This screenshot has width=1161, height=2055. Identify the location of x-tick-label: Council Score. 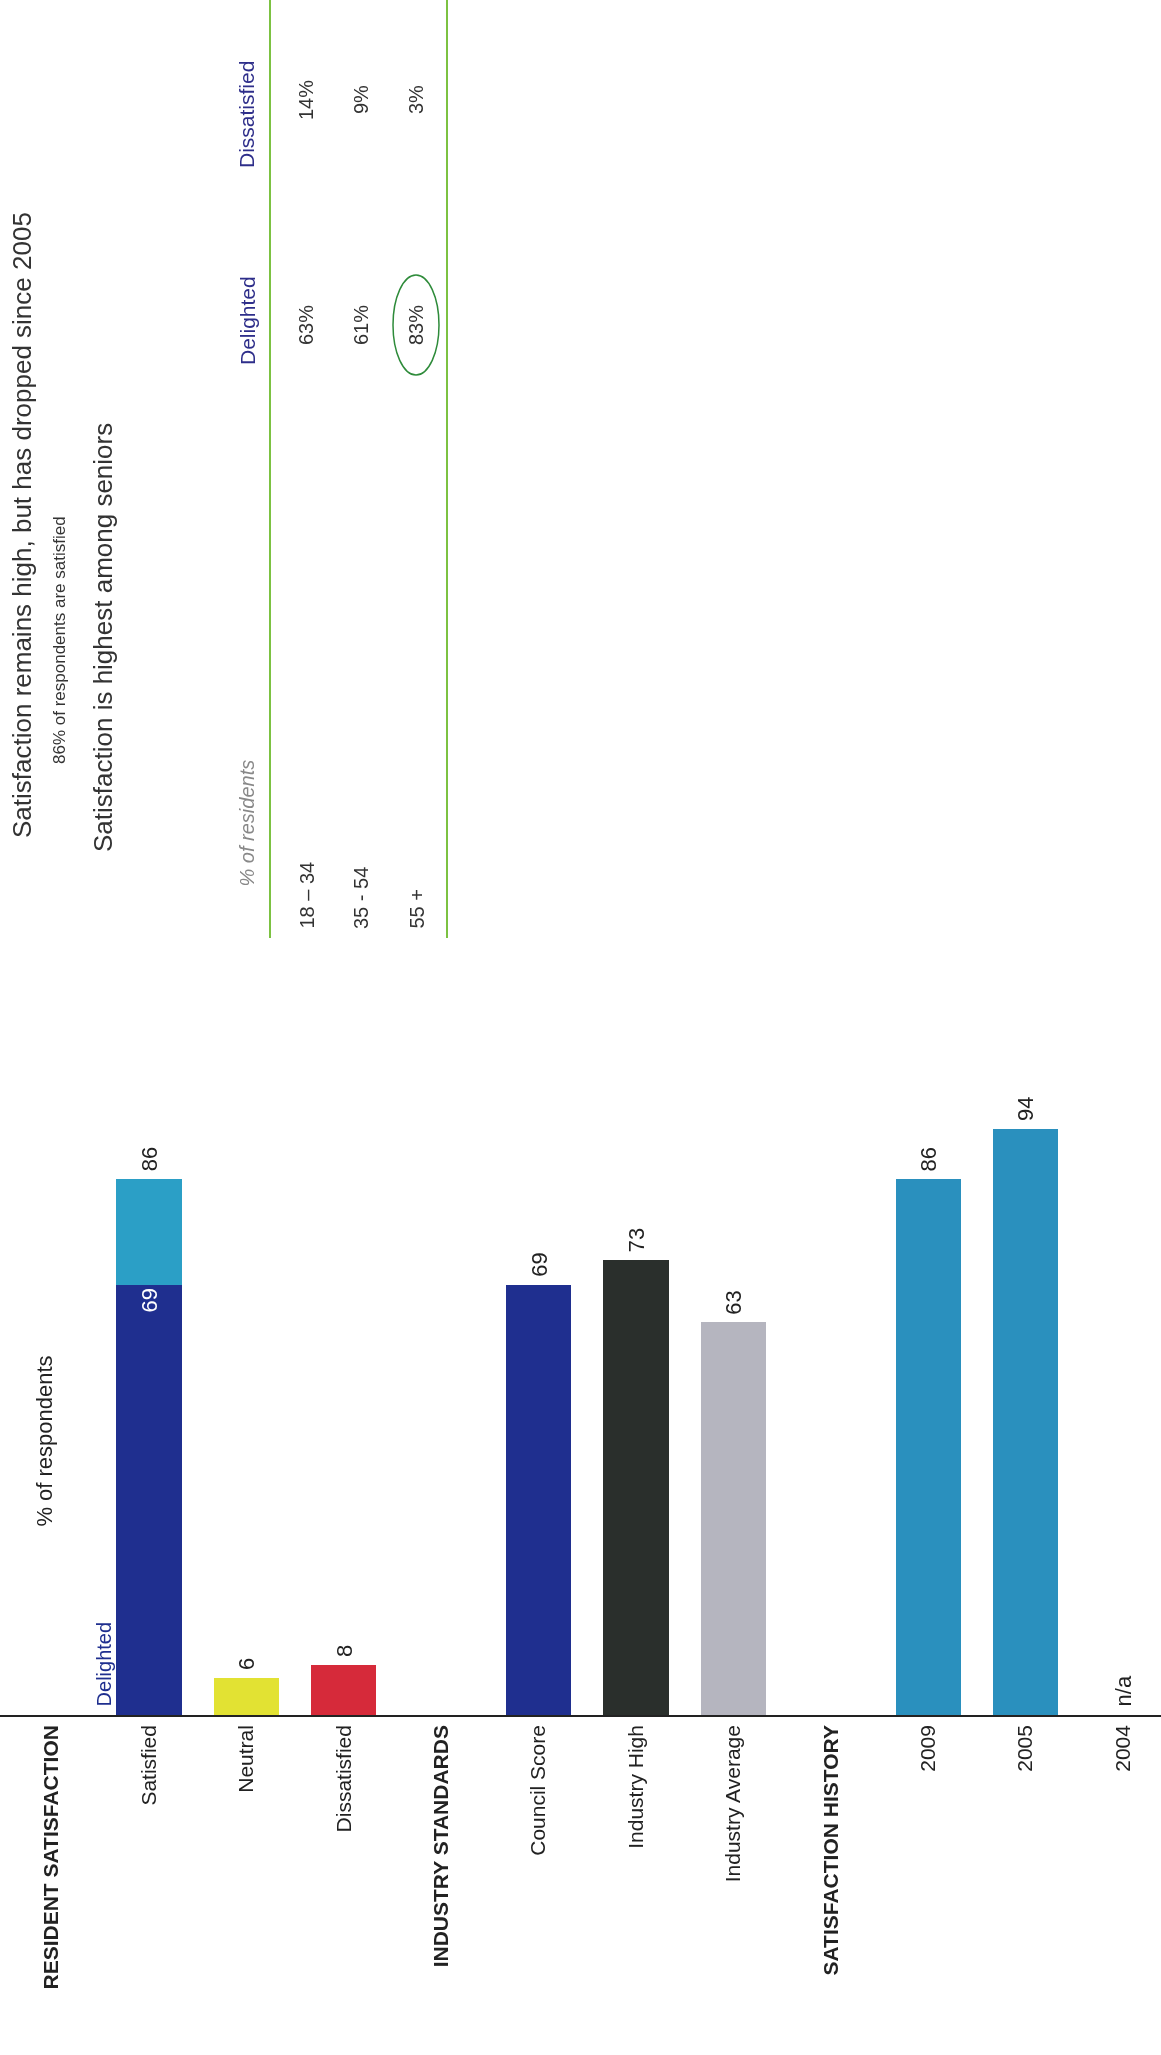
(538, 1790).